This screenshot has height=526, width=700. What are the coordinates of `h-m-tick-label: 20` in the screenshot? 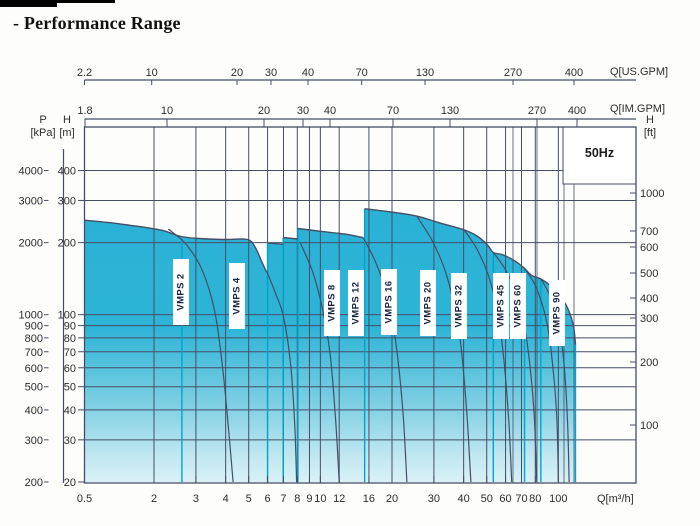 It's located at (70, 483).